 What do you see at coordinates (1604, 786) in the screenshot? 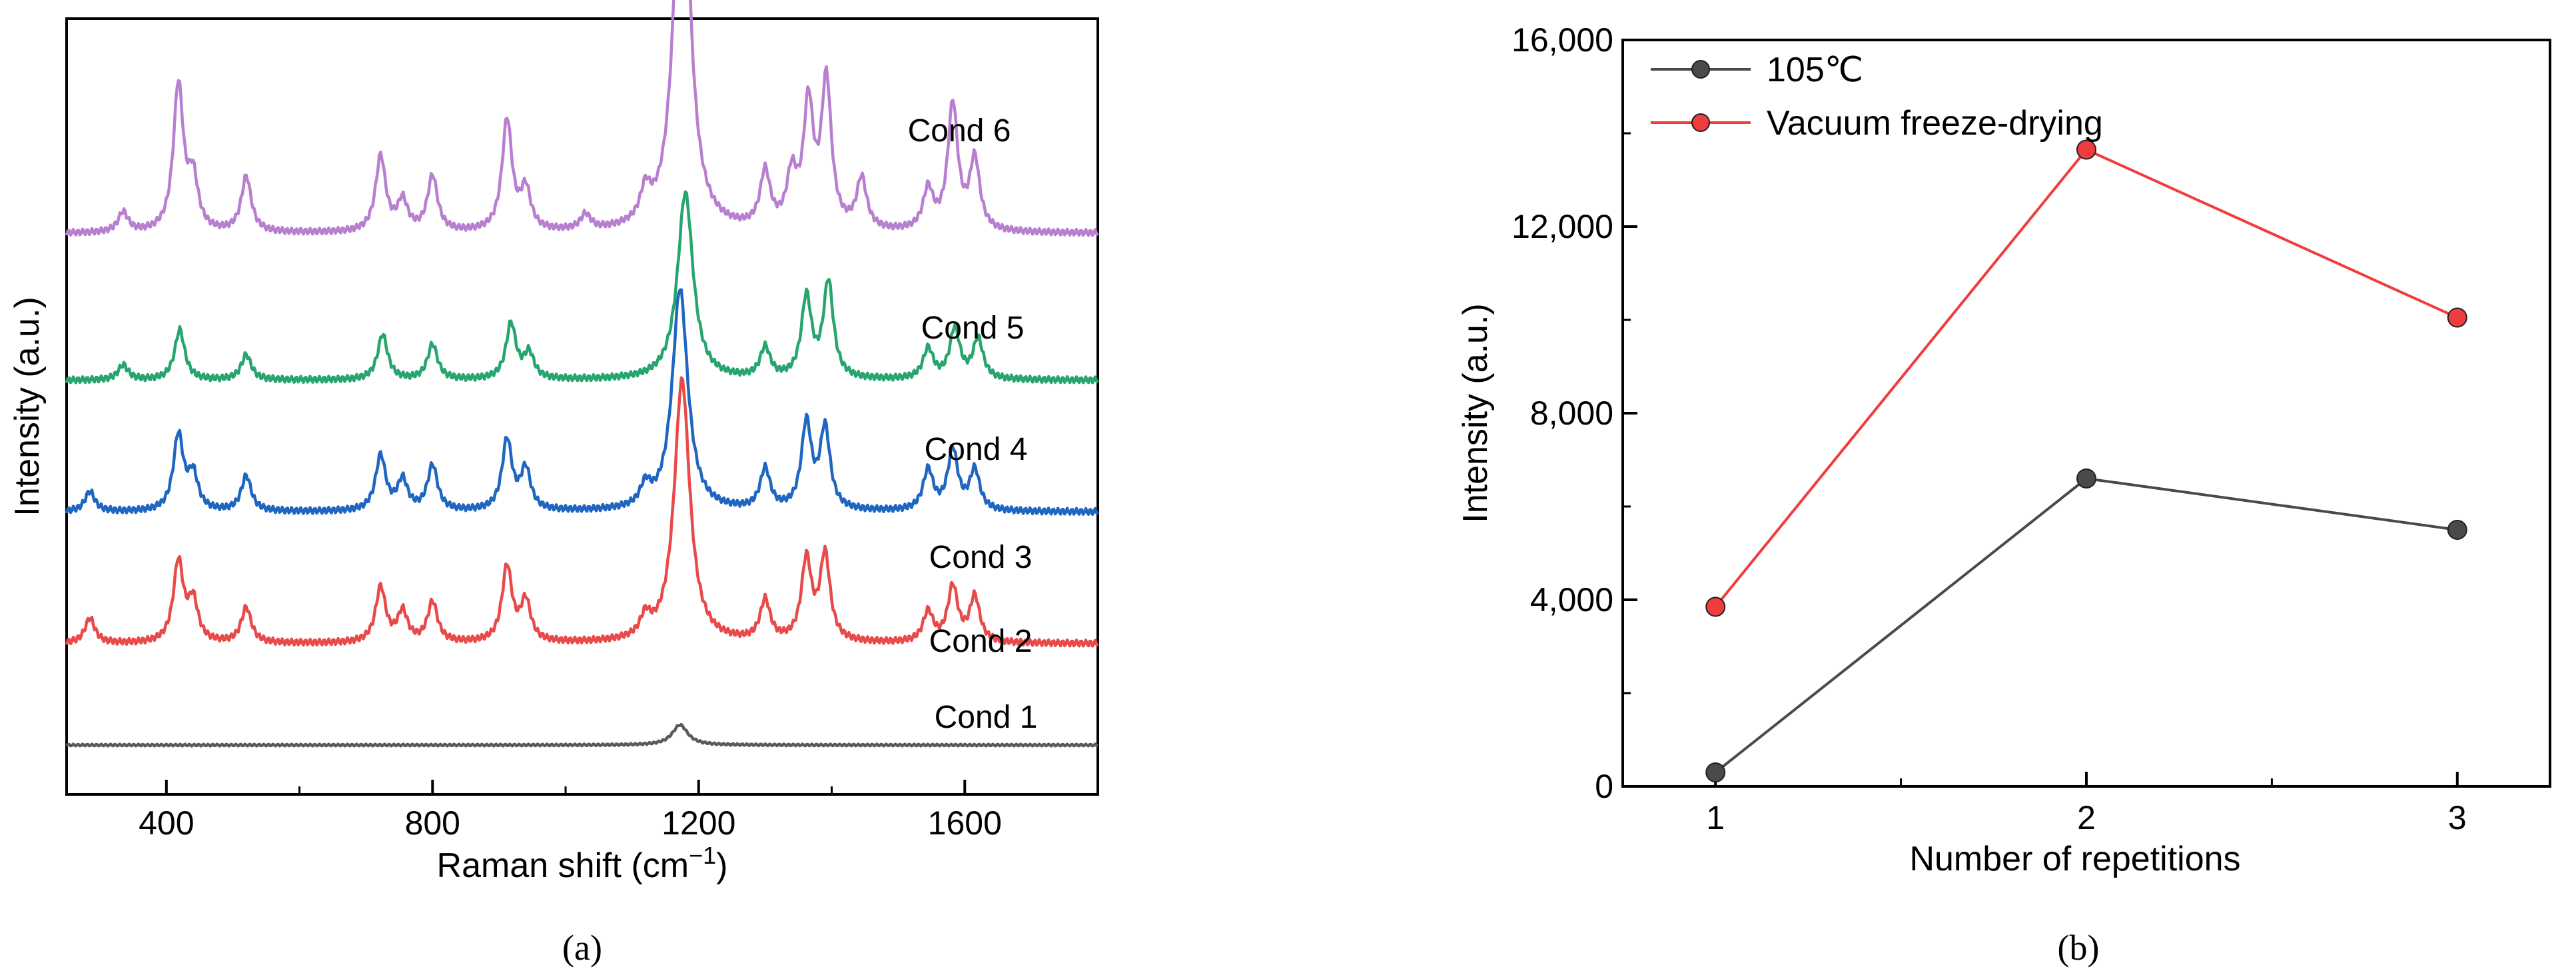
I see `panel-b-y-tick-label: 0` at bounding box center [1604, 786].